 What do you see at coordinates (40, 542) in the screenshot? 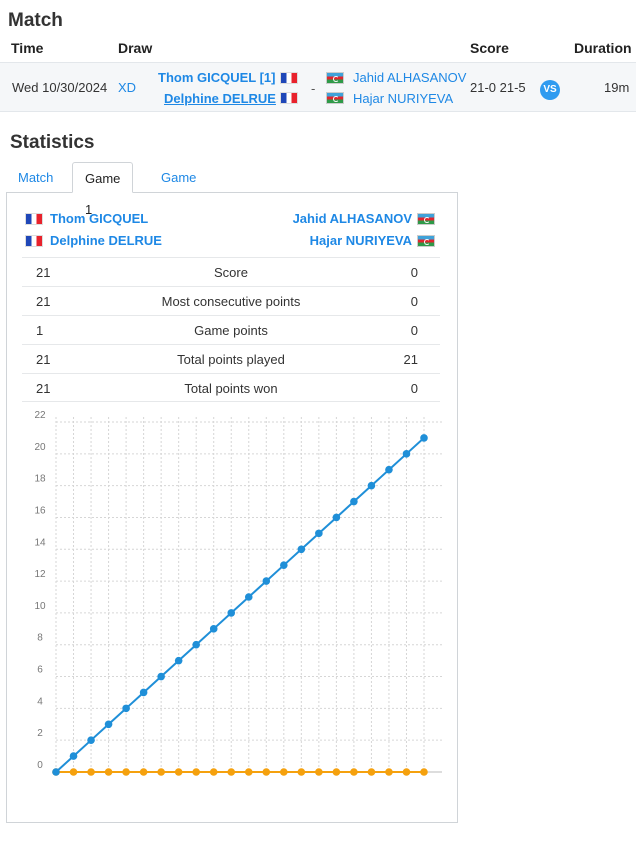
I see `y-tick-label: 14` at bounding box center [40, 542].